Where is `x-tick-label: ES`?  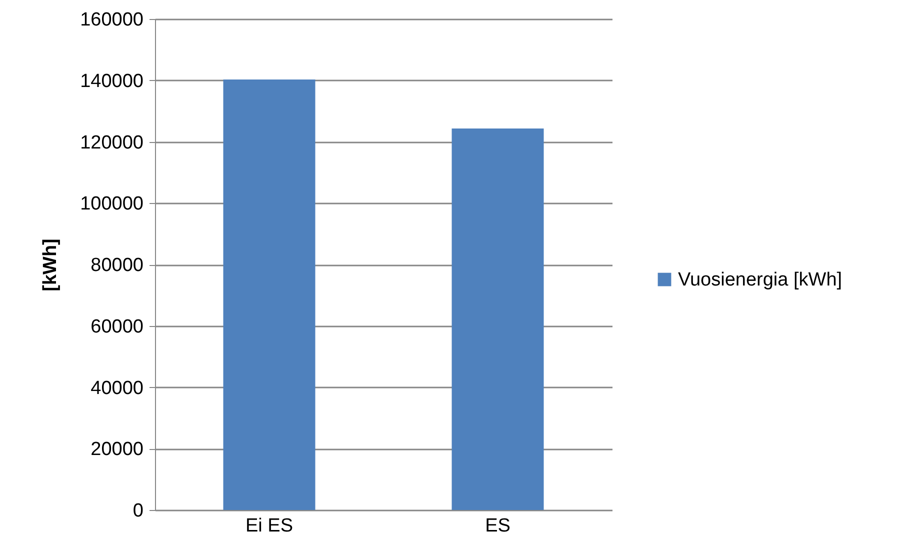 x-tick-label: ES is located at coordinates (497, 526).